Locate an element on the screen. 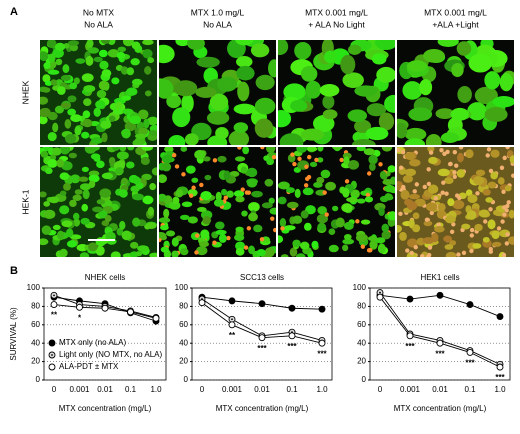 This screenshot has height=434, width=520. legend-label: Light only (NO MTX, no ALA) is located at coordinates (110, 354).